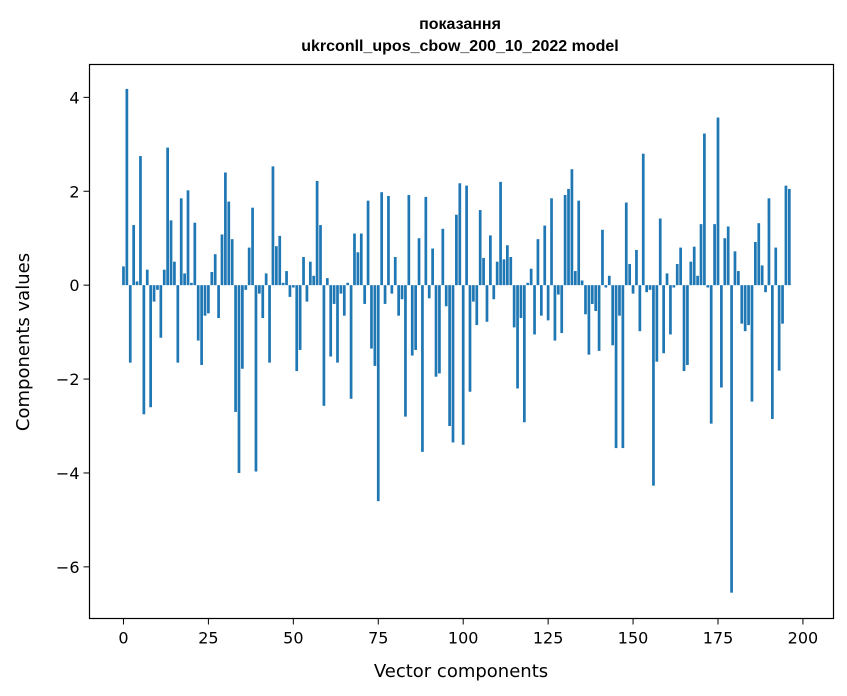  Describe the element at coordinates (463, 638) in the screenshot. I see `x-tick-label: 100` at that location.